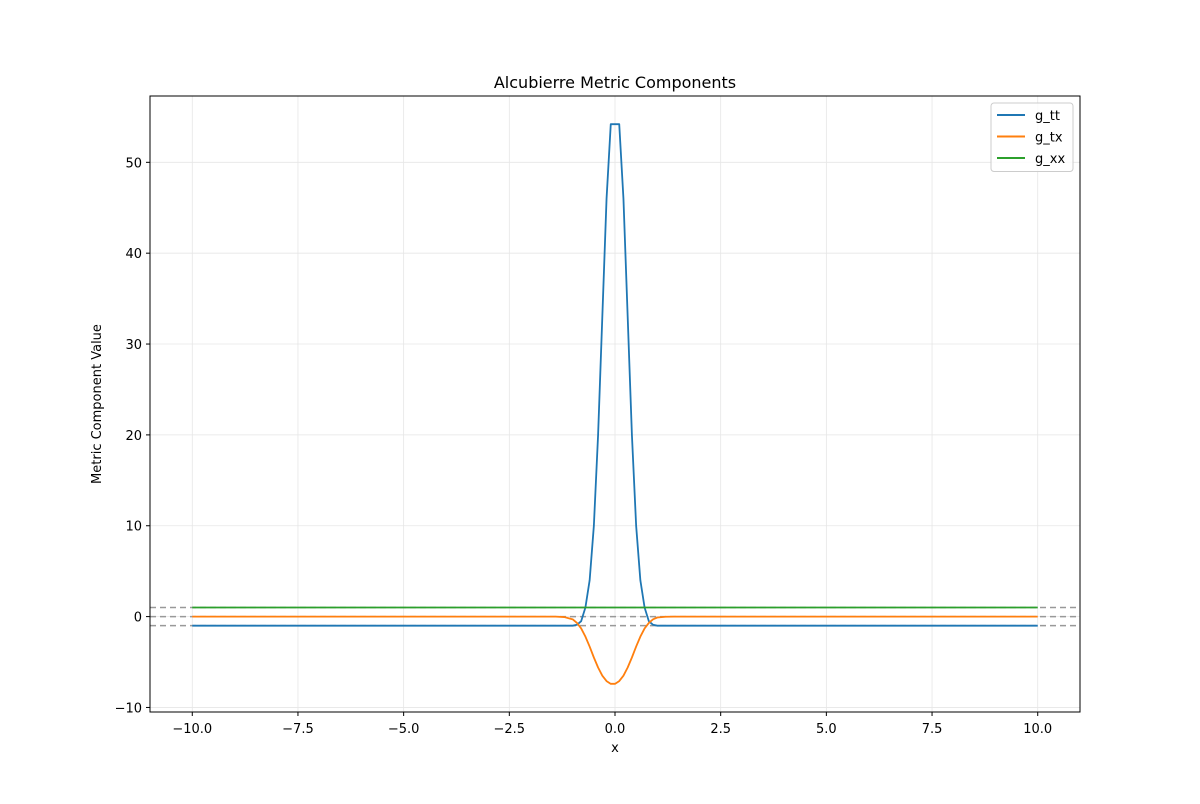 This screenshot has height=804, width=1200. What do you see at coordinates (615, 82) in the screenshot?
I see `chart-title: Alcubierre Metric Components` at bounding box center [615, 82].